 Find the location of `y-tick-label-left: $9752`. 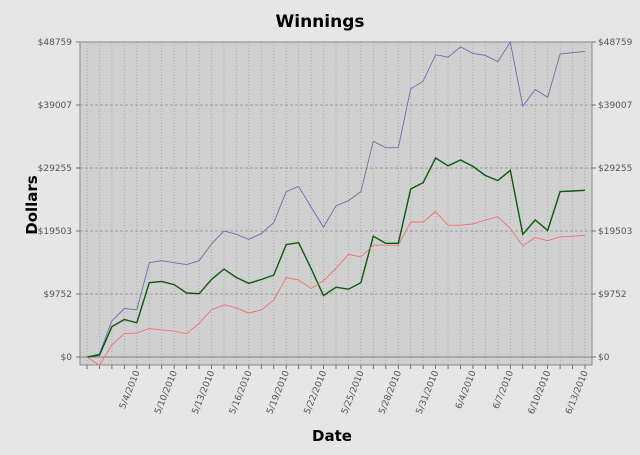

y-tick-label-left: $9752 is located at coordinates (57, 295).